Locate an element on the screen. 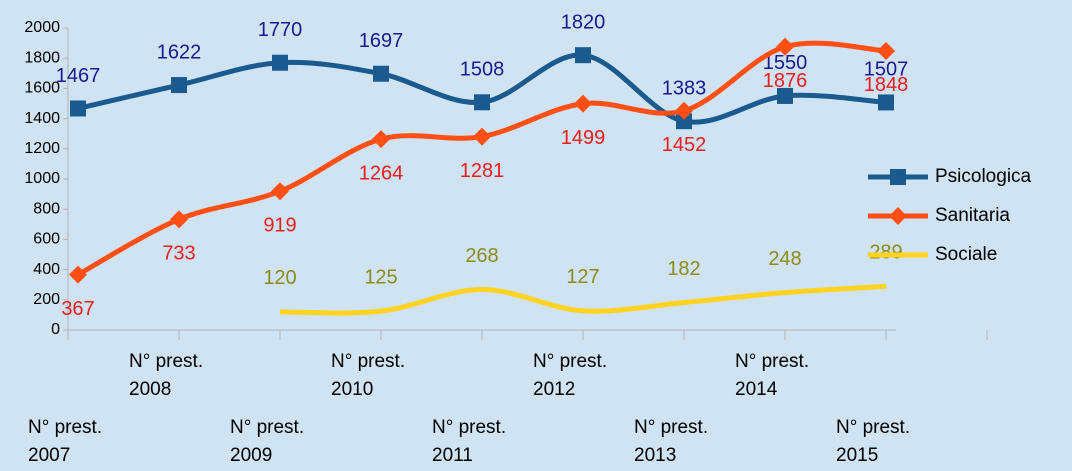 The width and height of the screenshot is (1072, 471). legend-label: Sanitaria is located at coordinates (972, 215).